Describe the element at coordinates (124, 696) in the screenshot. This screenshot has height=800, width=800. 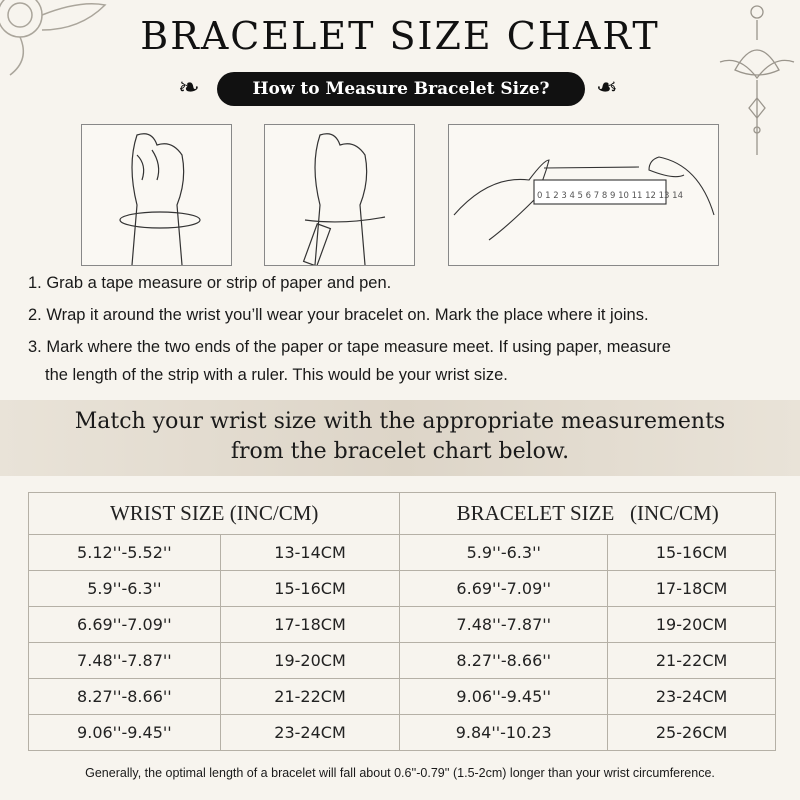
I see `wrist-inches-cell: 8.27''-8.66''` at that location.